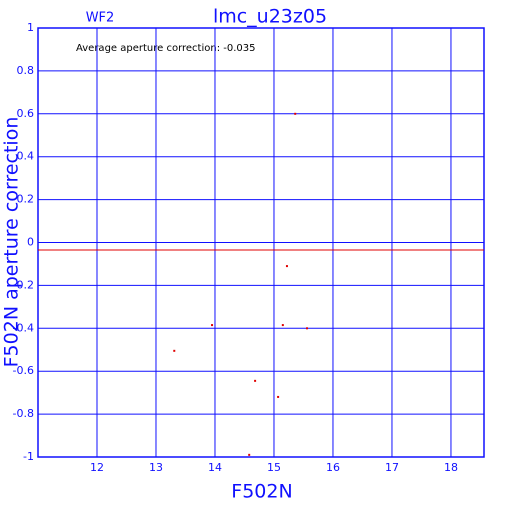 Image resolution: width=512 pixels, height=512 pixels. What do you see at coordinates (270, 17) in the screenshot?
I see `chart-title: lmc_u23z05` at bounding box center [270, 17].